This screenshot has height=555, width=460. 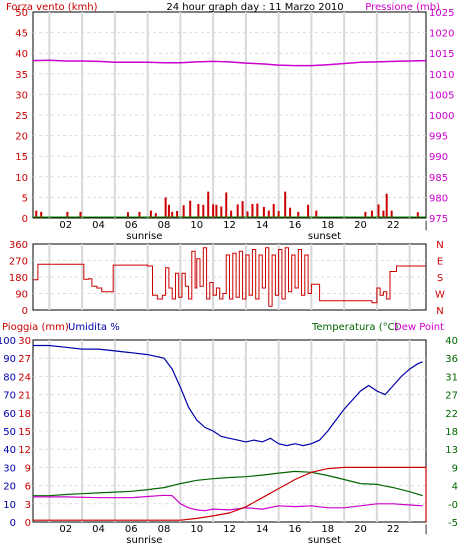 I want to click on rain-tick-label: 18, so click(x=24, y=414).